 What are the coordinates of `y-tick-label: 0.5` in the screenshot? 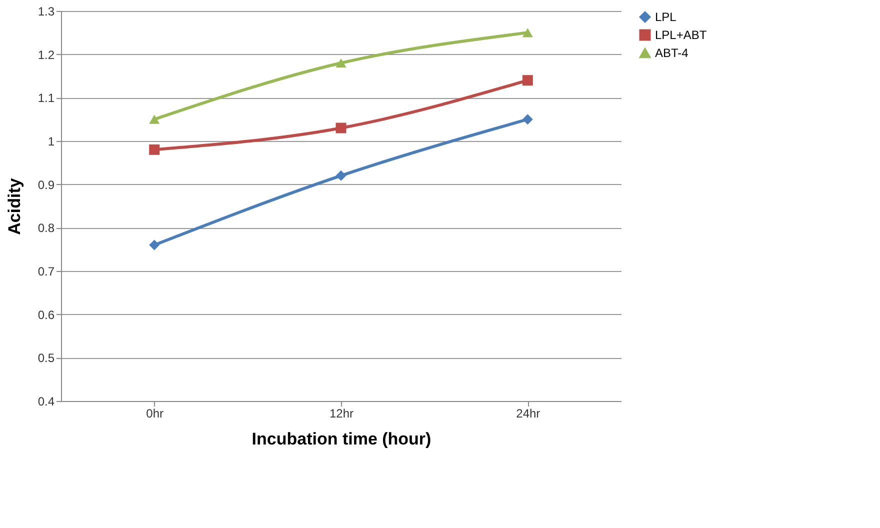 It's located at (46, 358).